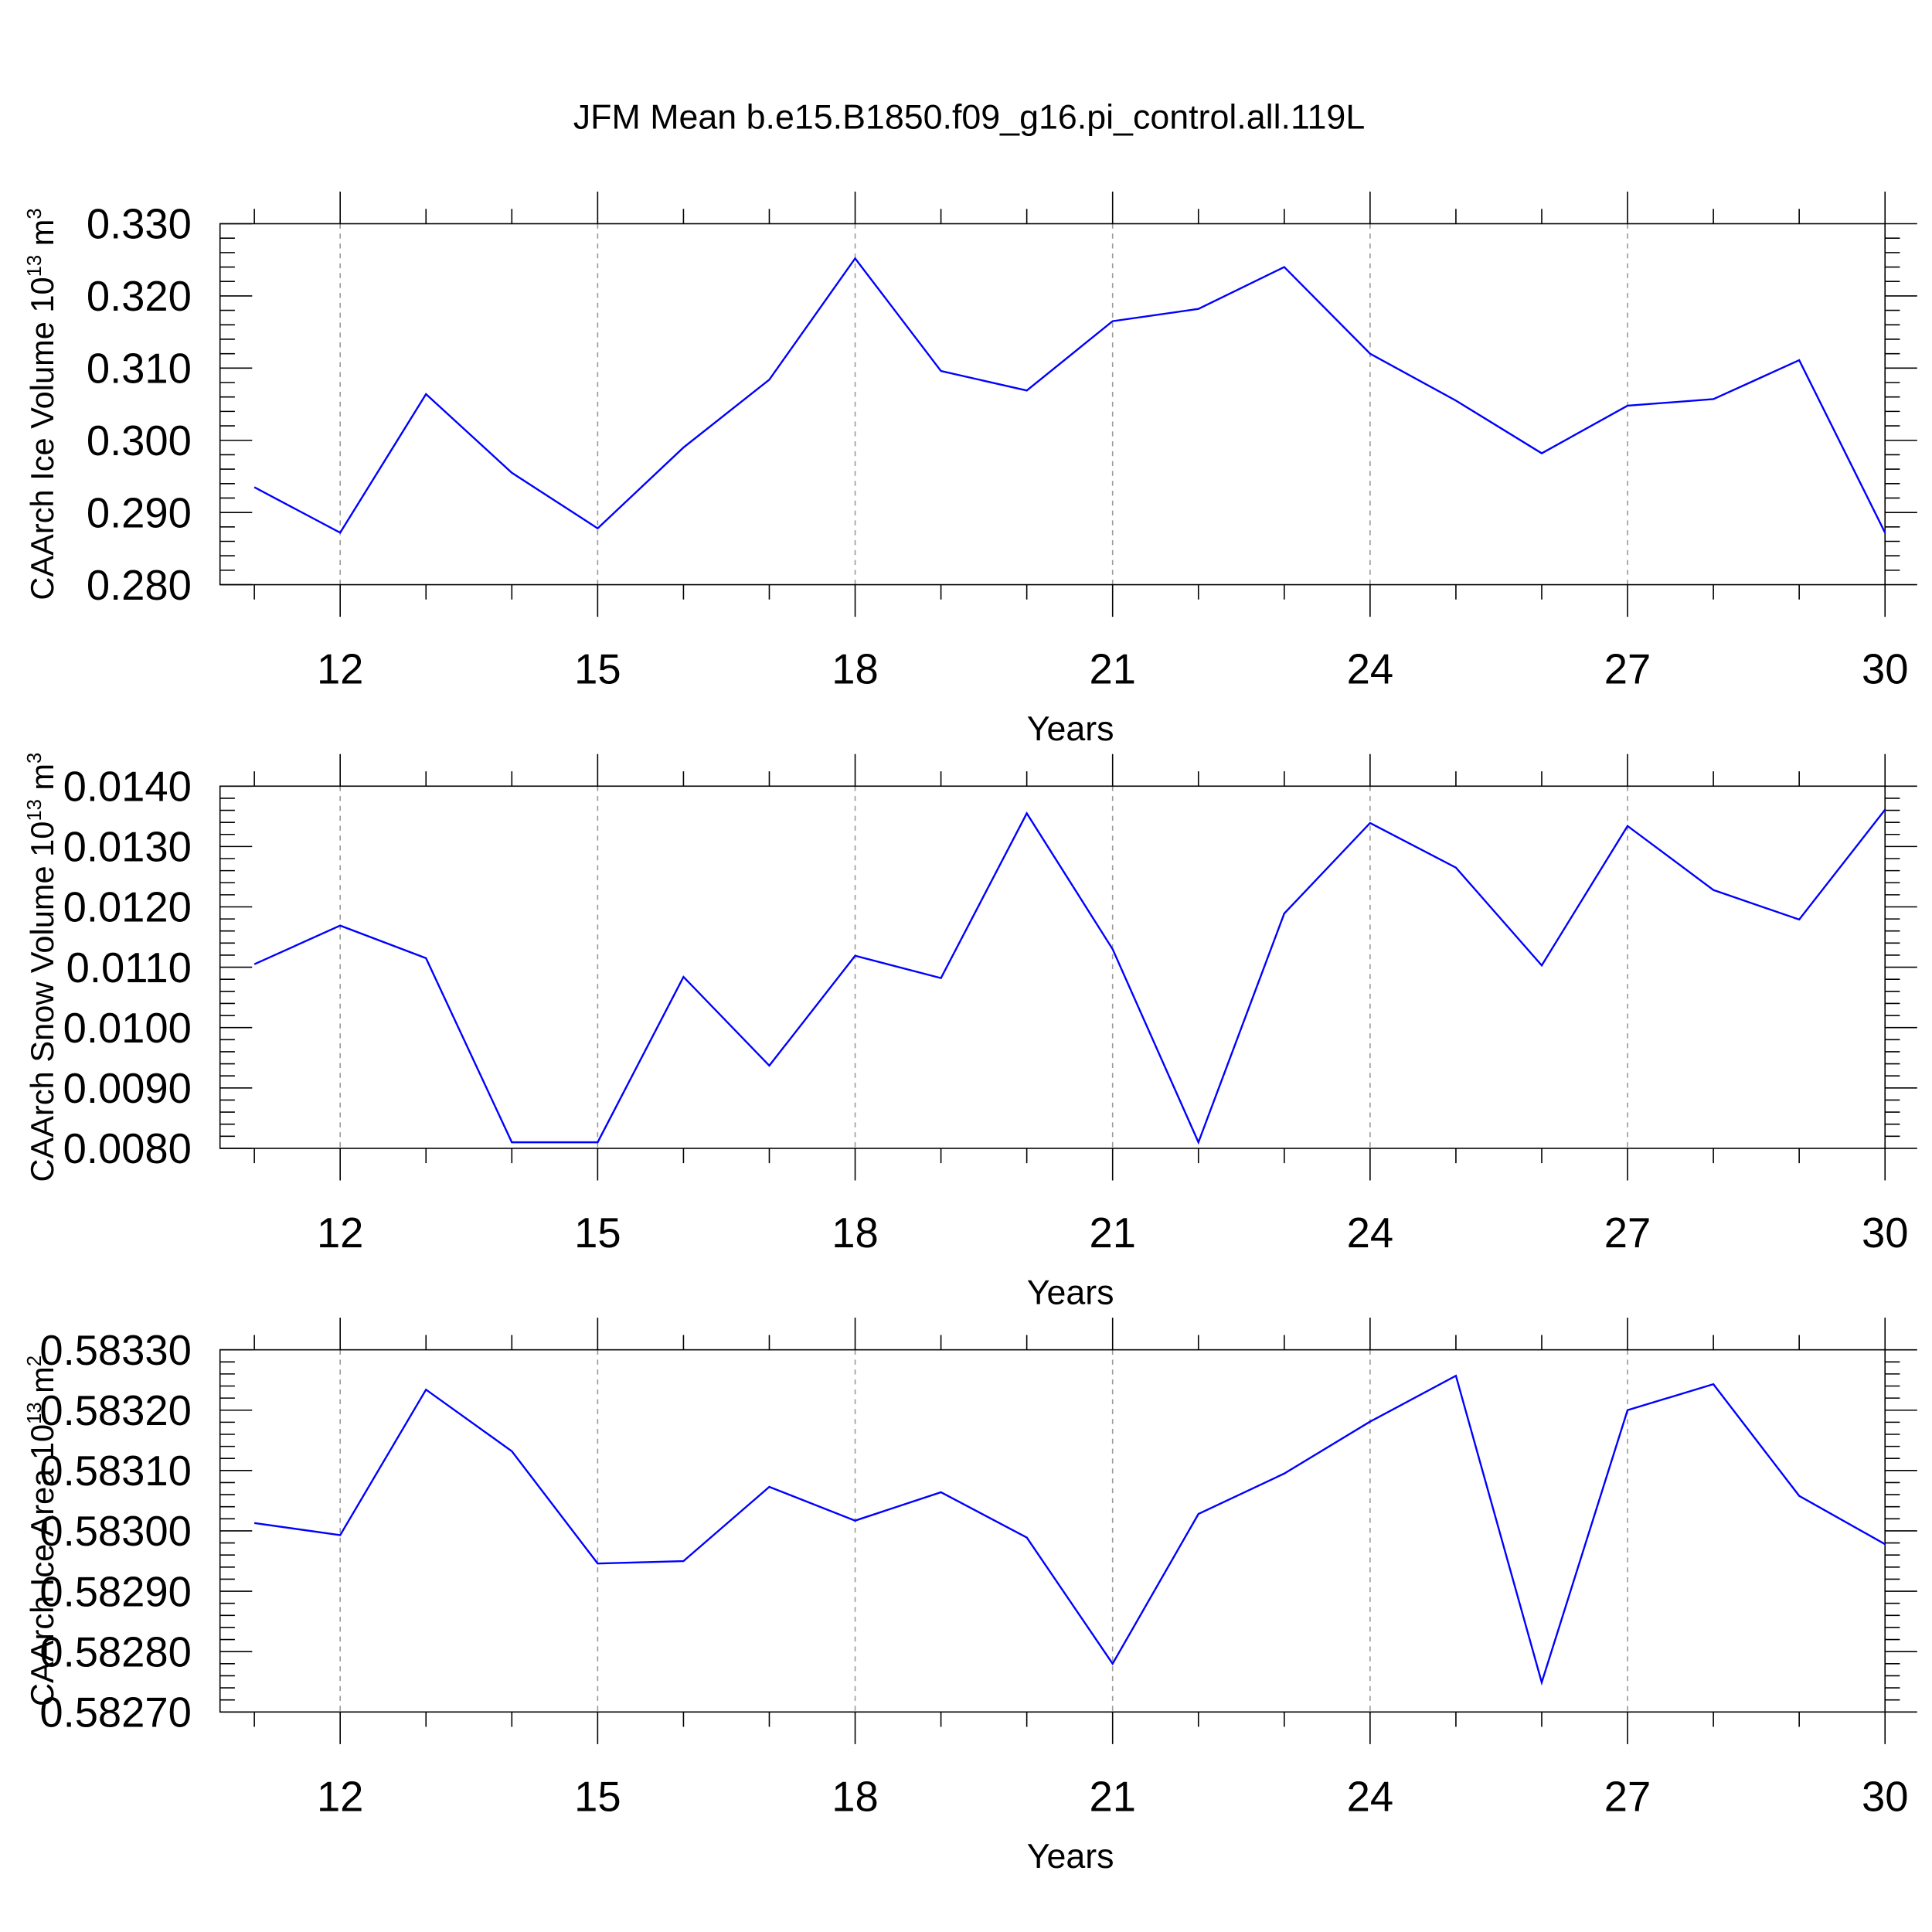 This screenshot has width=1932, height=1932. Describe the element at coordinates (139, 440) in the screenshot. I see `y-tick-label: 0.300` at that location.